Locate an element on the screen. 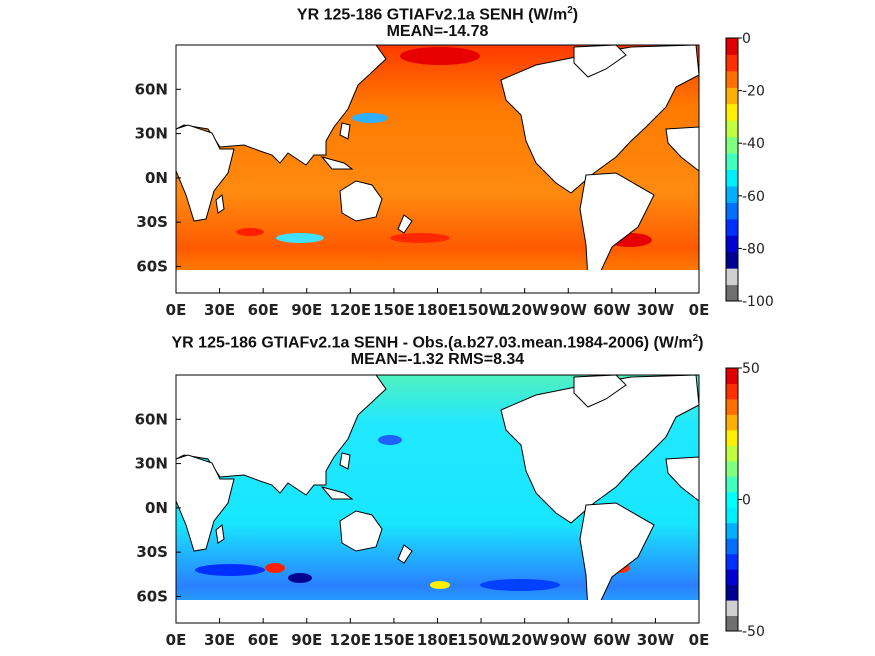  colorbar-tick-label: -50 is located at coordinates (753, 632).